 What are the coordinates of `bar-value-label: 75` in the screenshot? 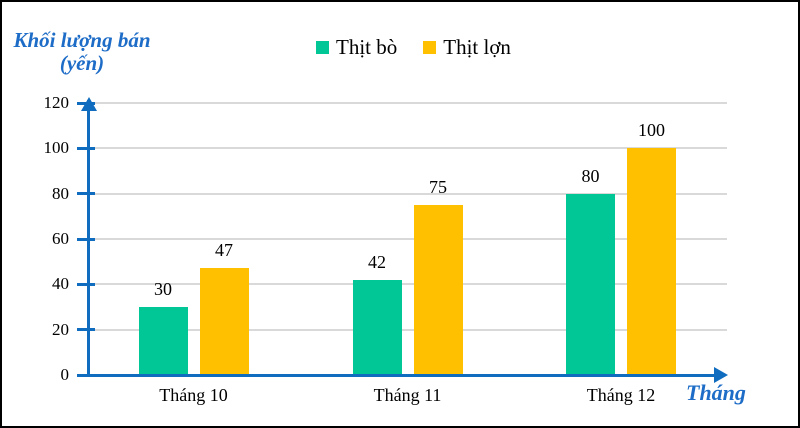 It's located at (438, 187).